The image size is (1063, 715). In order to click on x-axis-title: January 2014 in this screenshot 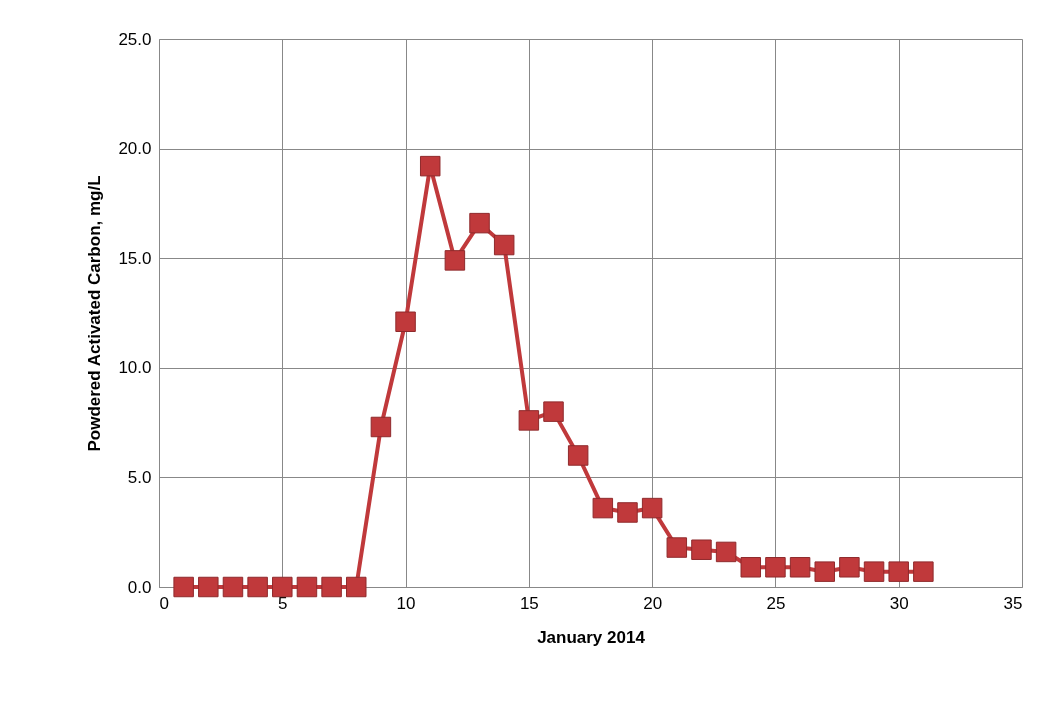, I will do `click(591, 637)`.